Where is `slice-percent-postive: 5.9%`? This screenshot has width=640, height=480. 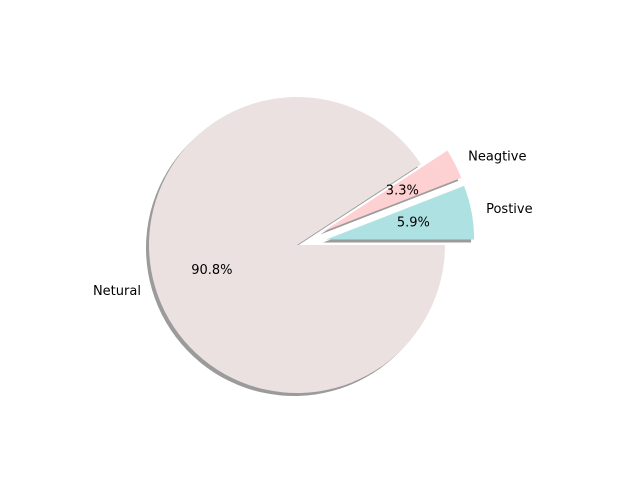
slice-percent-postive: 5.9% is located at coordinates (413, 223).